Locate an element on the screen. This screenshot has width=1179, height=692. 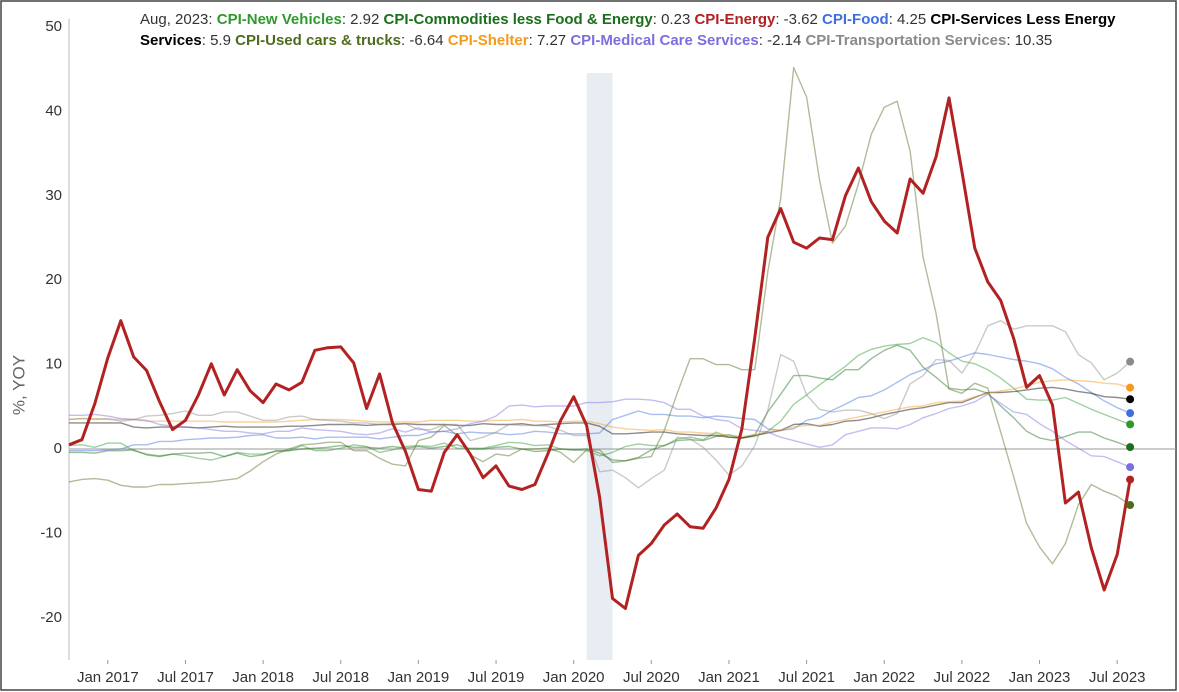
legend-name: CPI-Energy is located at coordinates (735, 19).